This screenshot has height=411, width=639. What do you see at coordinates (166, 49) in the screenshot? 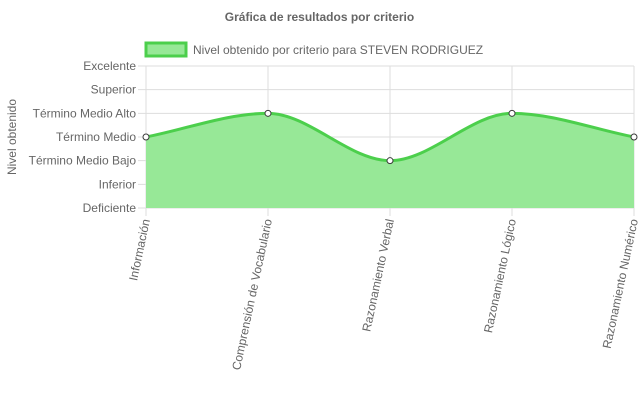
I see `legend-swatch` at bounding box center [166, 49].